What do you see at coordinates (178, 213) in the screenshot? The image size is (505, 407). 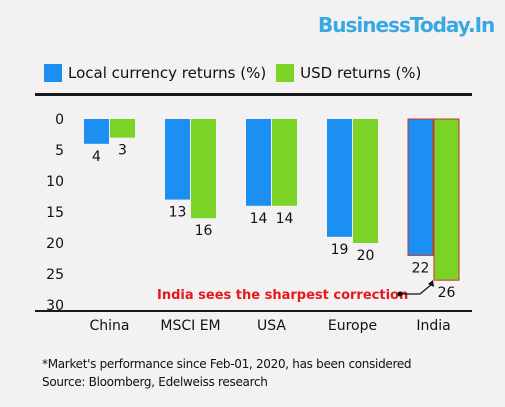 I see `data-label-local: 13` at bounding box center [178, 213].